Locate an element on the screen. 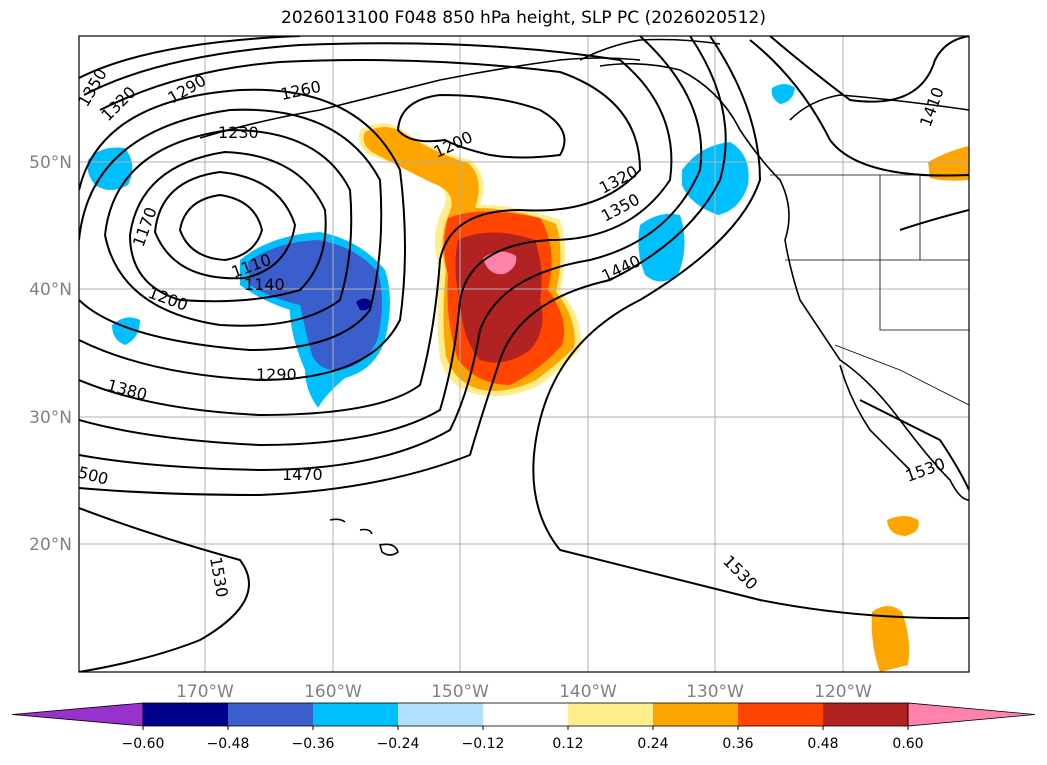  lat-label: 20°N is located at coordinates (50, 545).